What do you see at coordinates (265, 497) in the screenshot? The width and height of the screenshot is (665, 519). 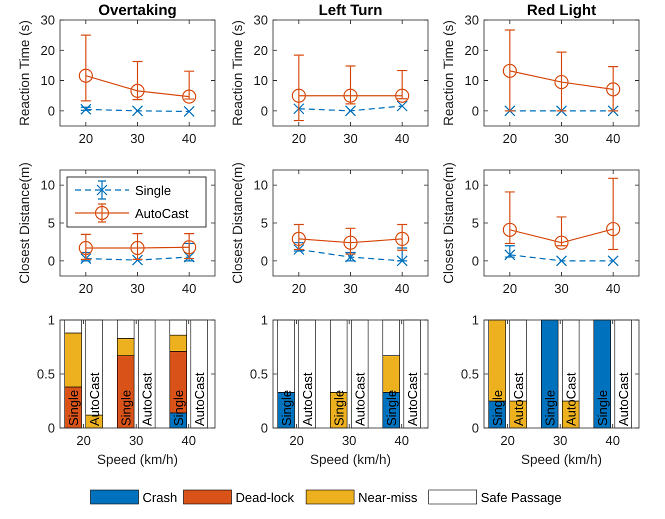 I see `legend-label: Dead-lock` at bounding box center [265, 497].